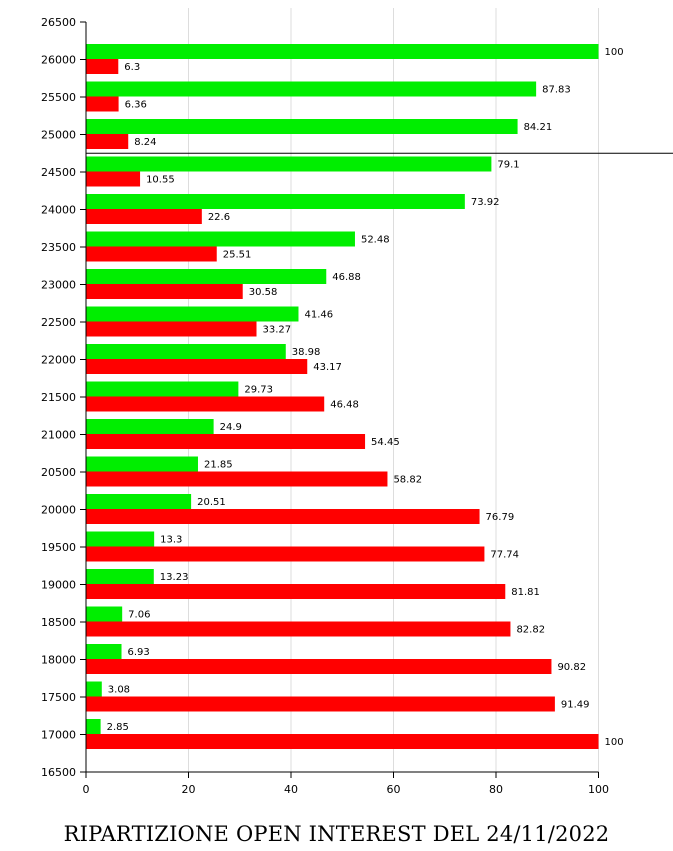  What do you see at coordinates (525, 592) in the screenshot?
I see `data-label: 81.81` at bounding box center [525, 592].